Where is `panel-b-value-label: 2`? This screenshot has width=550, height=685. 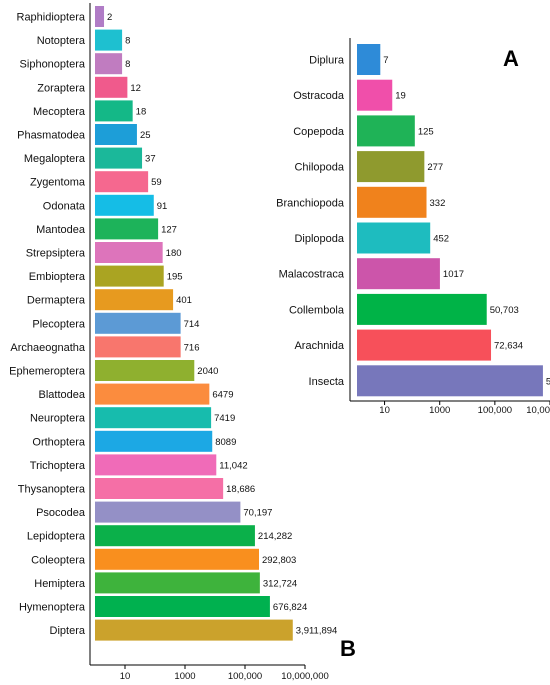
panel-b-value-label: 2 is located at coordinates (109, 17).